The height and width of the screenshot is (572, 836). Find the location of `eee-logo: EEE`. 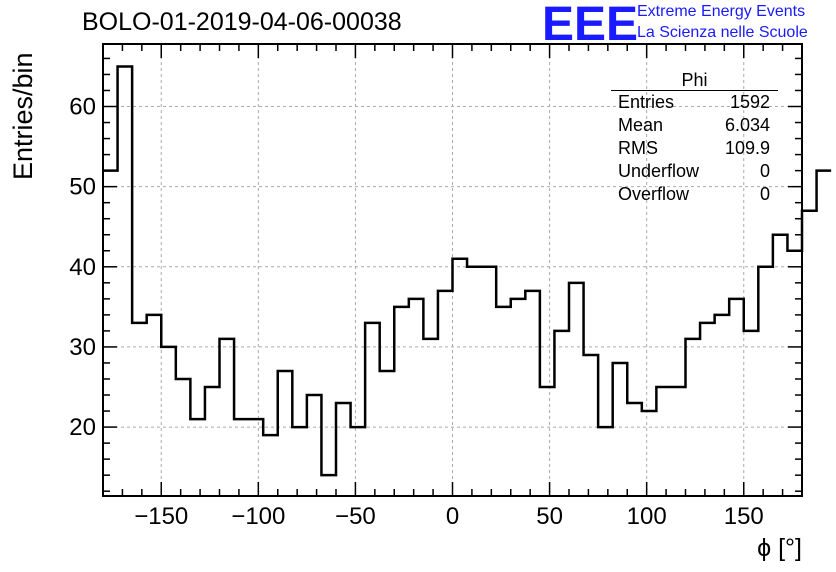

eee-logo: EEE is located at coordinates (590, 23).